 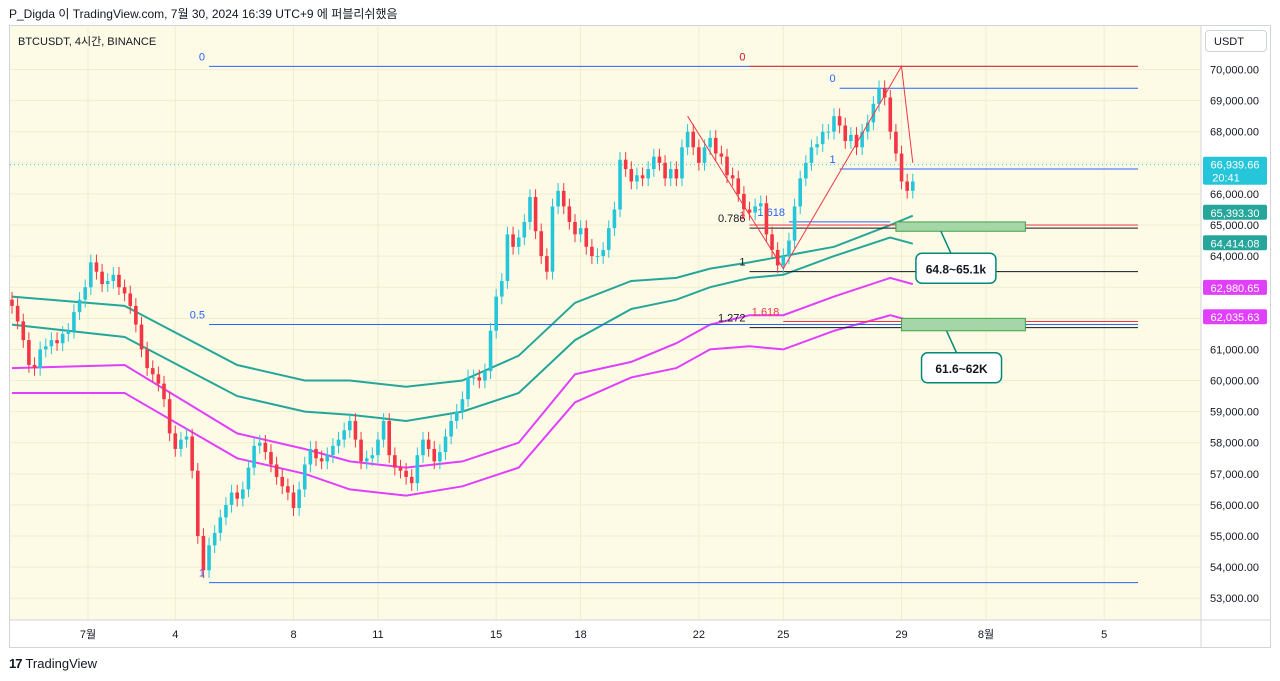 What do you see at coordinates (87, 42) in the screenshot?
I see `symbol-label: BTCUSDT, 4시간, BINANCE` at bounding box center [87, 42].